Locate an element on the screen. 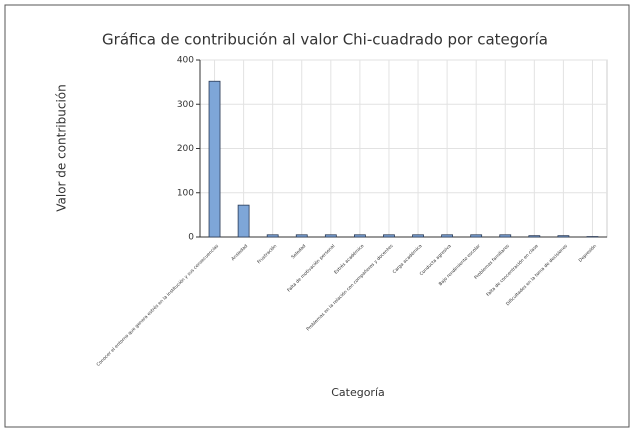 The height and width of the screenshot is (432, 635). y-axis-label: Valor de contribución is located at coordinates (62, 148).